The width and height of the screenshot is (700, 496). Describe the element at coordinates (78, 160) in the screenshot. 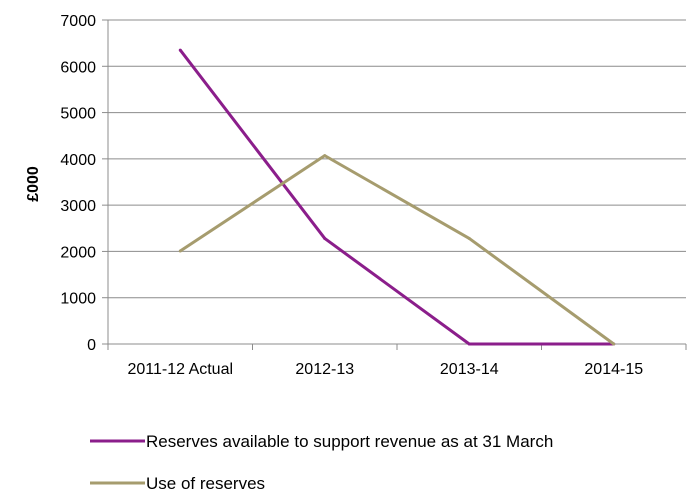

I see `y-tick-label: 4000` at that location.